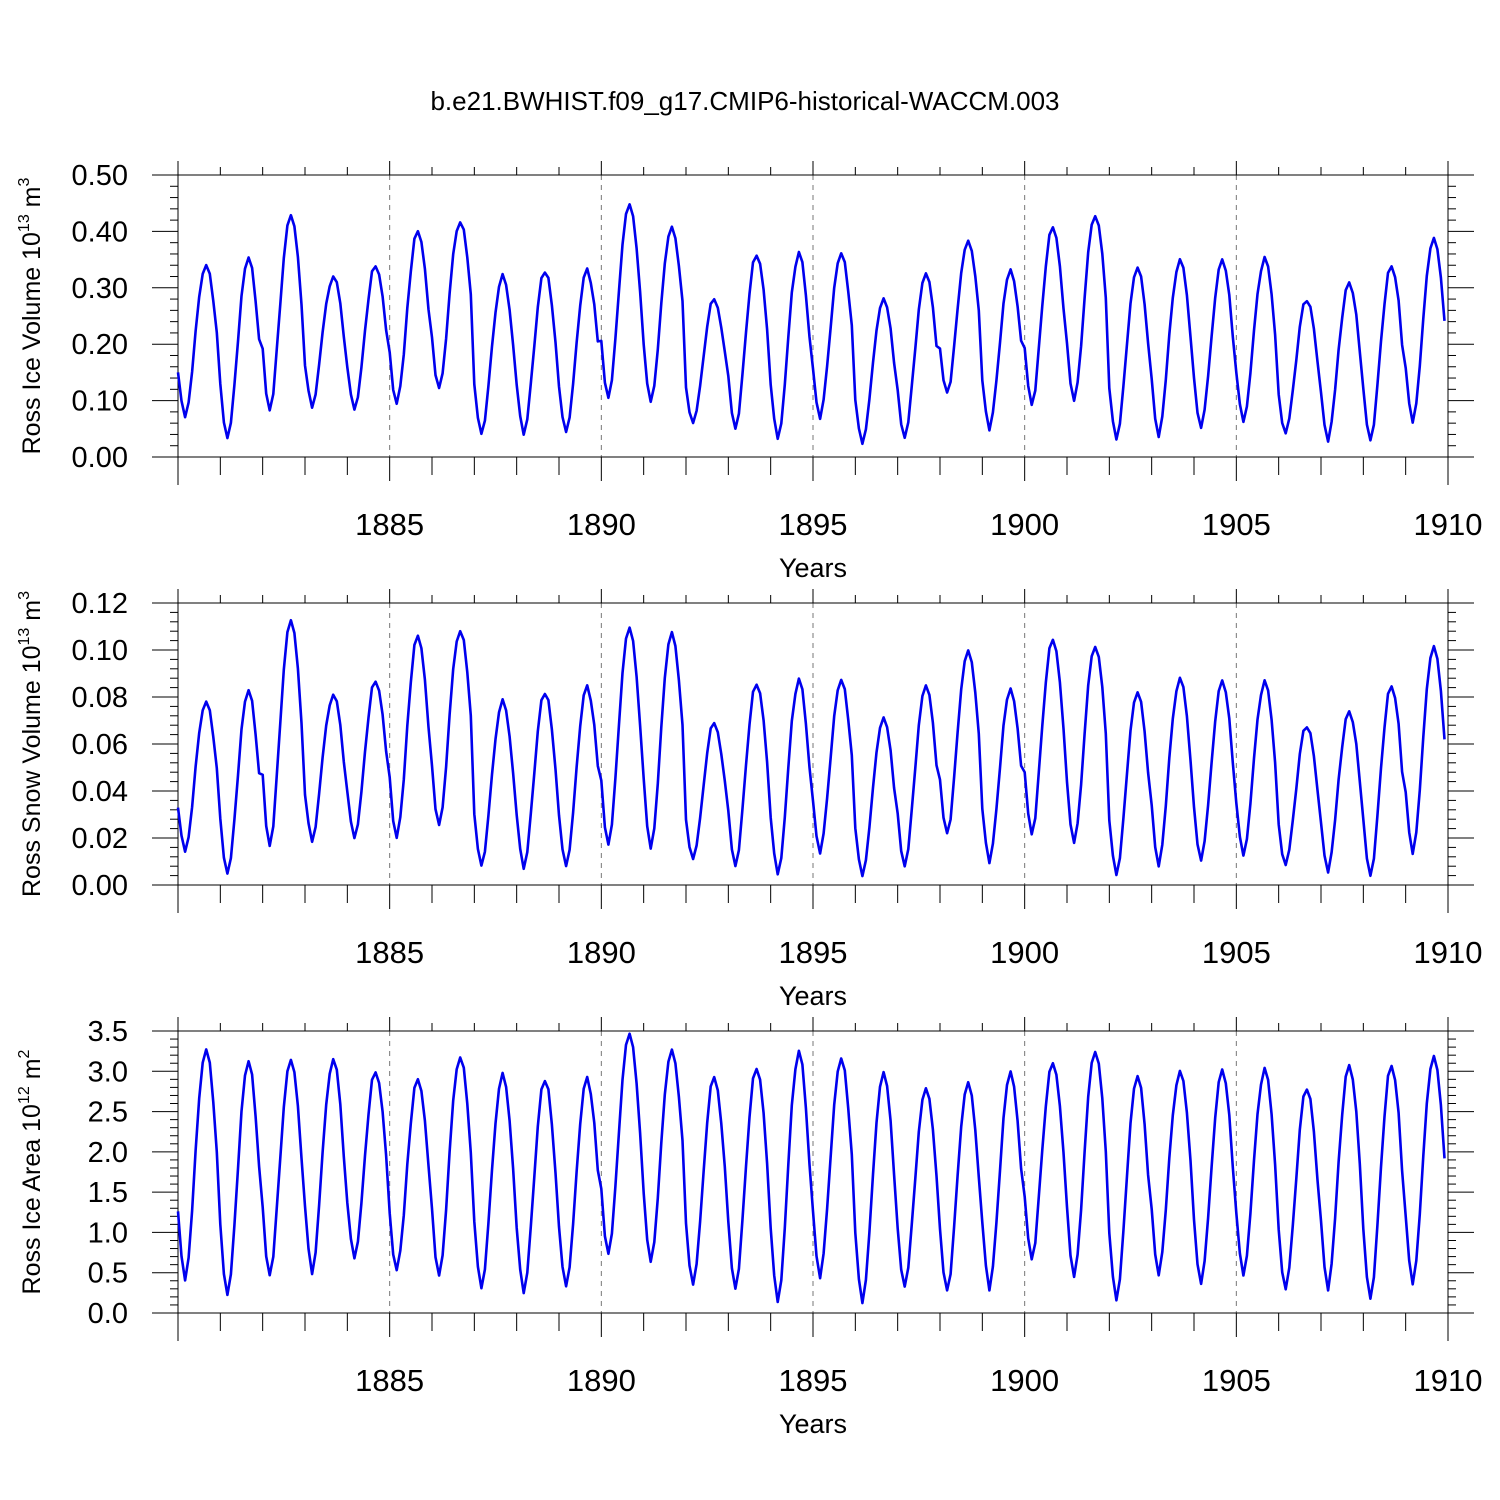 The image size is (1500, 1500). I want to click on y-tick-label: 0.02, so click(100, 839).